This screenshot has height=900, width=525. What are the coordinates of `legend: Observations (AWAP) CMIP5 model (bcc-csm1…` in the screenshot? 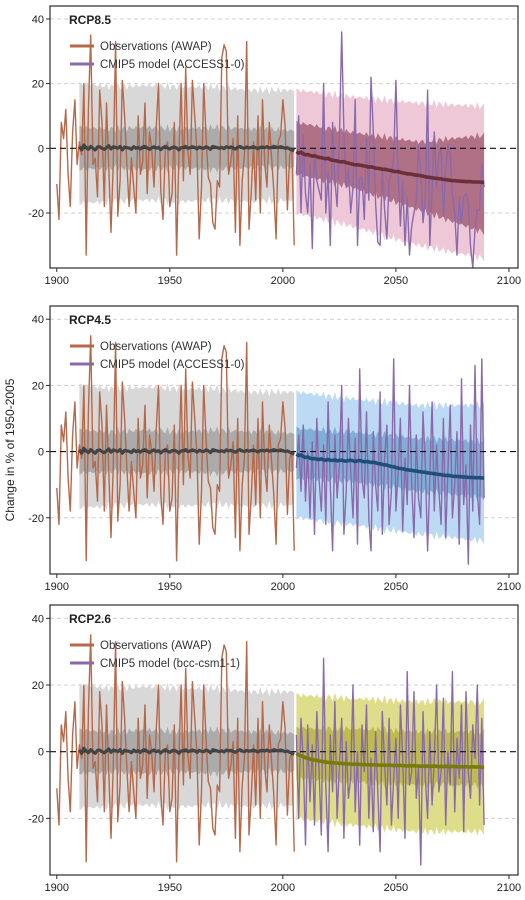 It's located at (155, 655).